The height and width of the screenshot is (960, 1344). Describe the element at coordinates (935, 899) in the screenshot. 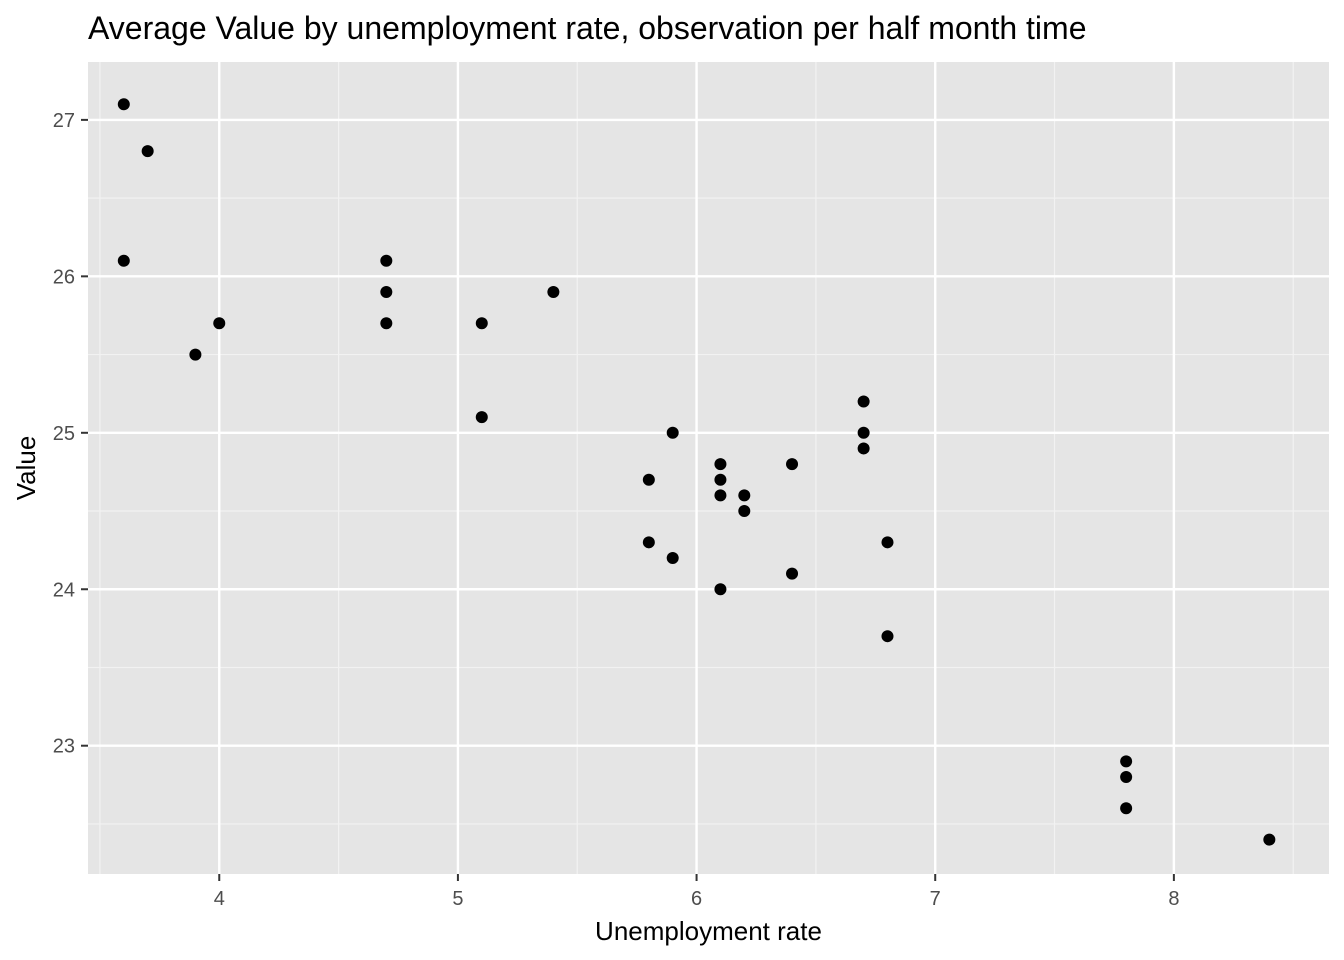

I see `x-tick-label: 7` at that location.